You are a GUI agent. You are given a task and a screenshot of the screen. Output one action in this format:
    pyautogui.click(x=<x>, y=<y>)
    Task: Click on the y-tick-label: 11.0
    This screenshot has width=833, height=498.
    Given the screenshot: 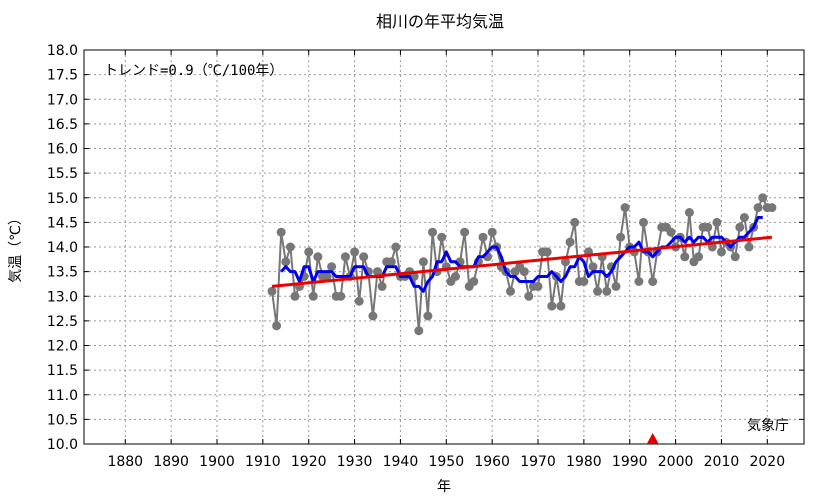 What is the action you would take?
    pyautogui.click(x=62, y=396)
    